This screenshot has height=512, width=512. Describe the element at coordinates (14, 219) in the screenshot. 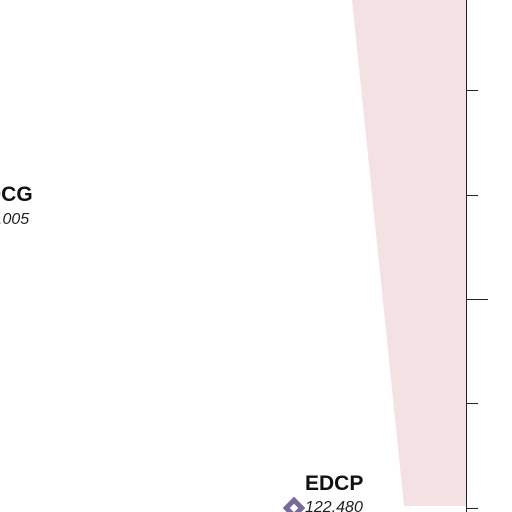

I see `waypoint-frequency: .005` at that location.